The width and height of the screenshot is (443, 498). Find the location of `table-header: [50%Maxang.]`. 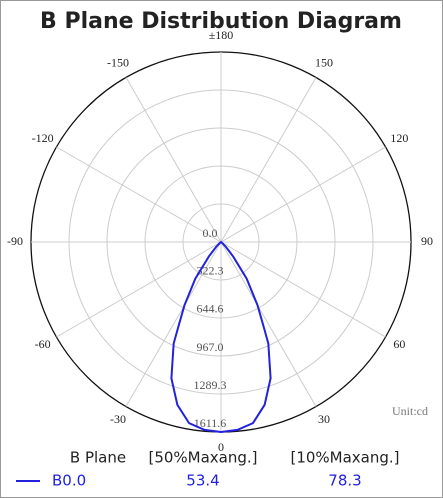

table-header: [50%Maxang.] is located at coordinates (202, 458).